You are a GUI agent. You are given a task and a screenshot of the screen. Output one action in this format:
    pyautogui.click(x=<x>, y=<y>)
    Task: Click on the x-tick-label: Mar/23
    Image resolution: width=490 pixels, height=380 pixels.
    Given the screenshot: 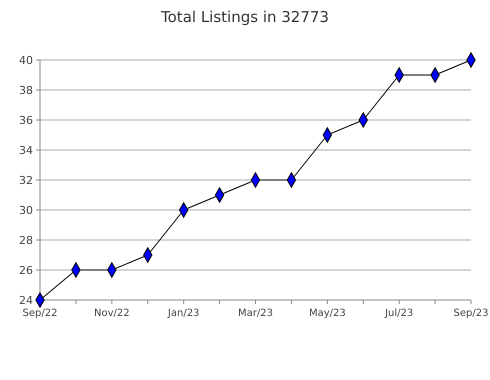 What is the action you would take?
    pyautogui.click(x=255, y=313)
    